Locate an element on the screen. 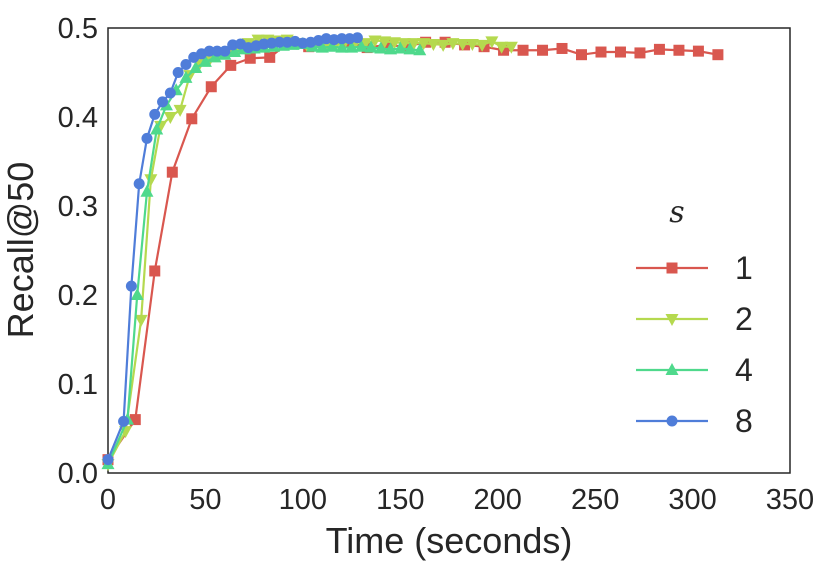 The width and height of the screenshot is (830, 571). legend-item-8: 8 is located at coordinates (694, 421).